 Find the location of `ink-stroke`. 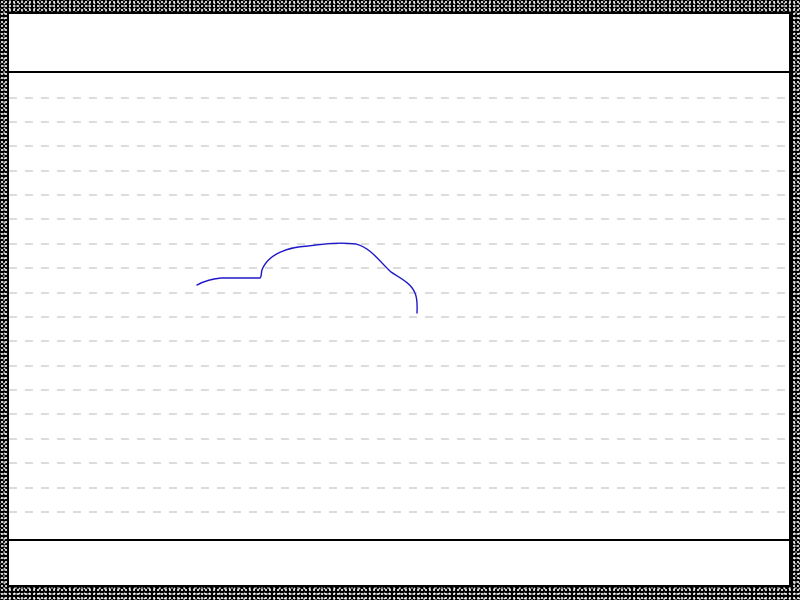

ink-stroke is located at coordinates (307, 278).